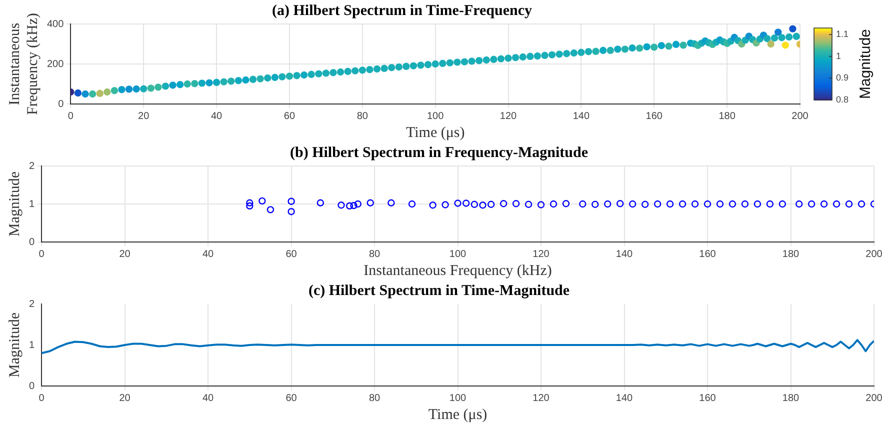 The image size is (890, 424). I want to click on chart-title: (a) Hilbert Spectrum in Time-Frequency, so click(402, 10).